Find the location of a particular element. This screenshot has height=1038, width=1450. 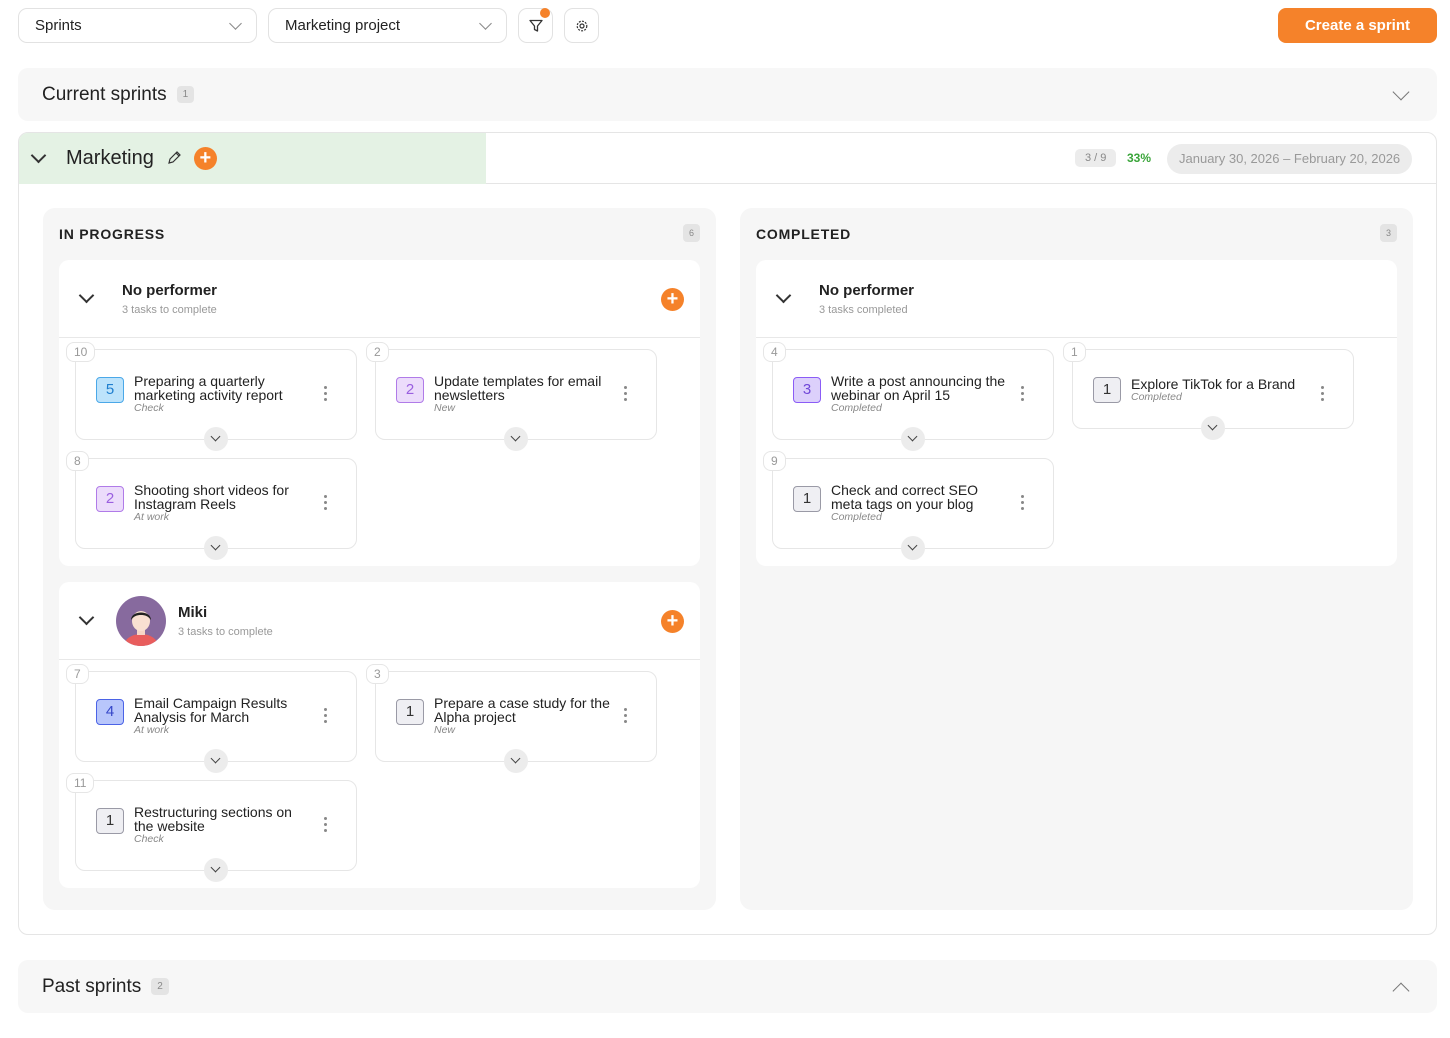

gear-icon is located at coordinates (581, 25).